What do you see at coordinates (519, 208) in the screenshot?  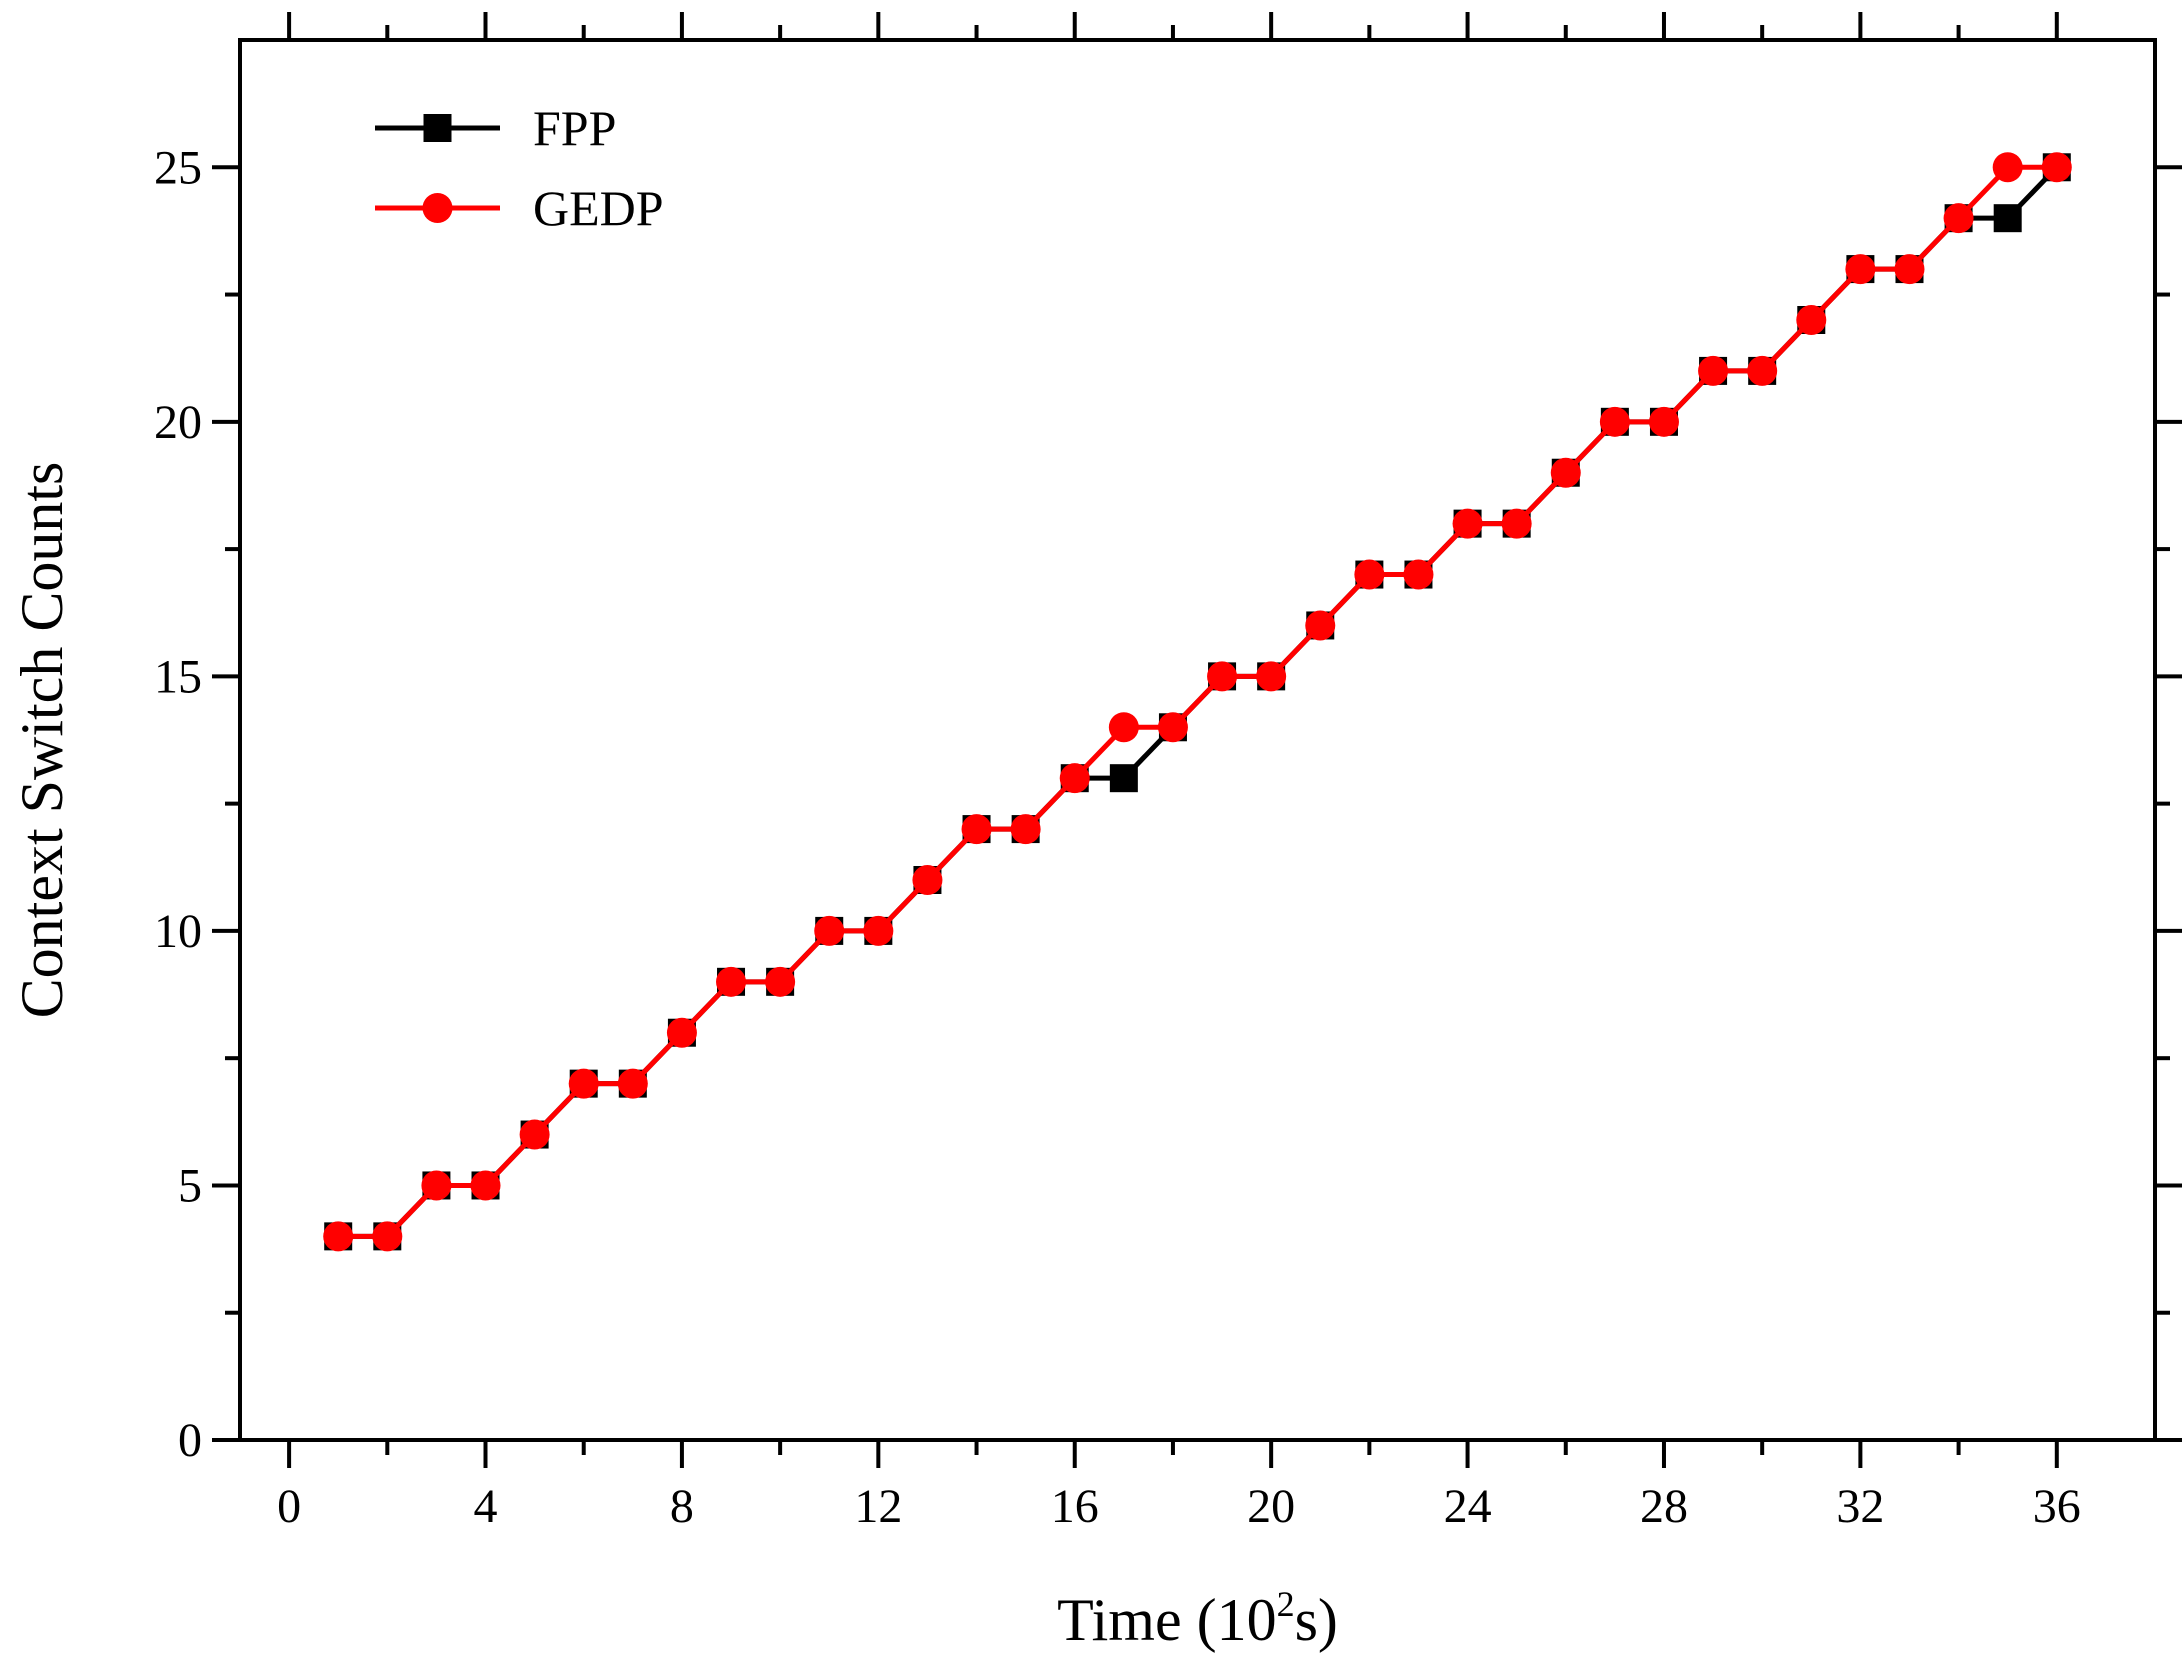 I see `legend-item-gedp: GEDP` at bounding box center [519, 208].